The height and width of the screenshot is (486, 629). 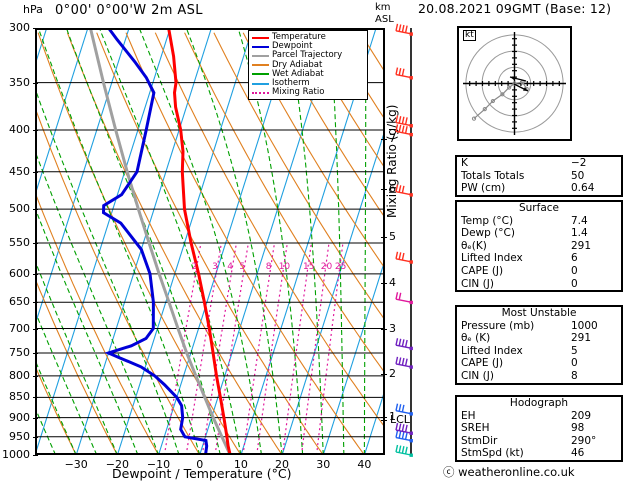 I want to click on pressure-tick-label: 700, so click(x=19, y=328).